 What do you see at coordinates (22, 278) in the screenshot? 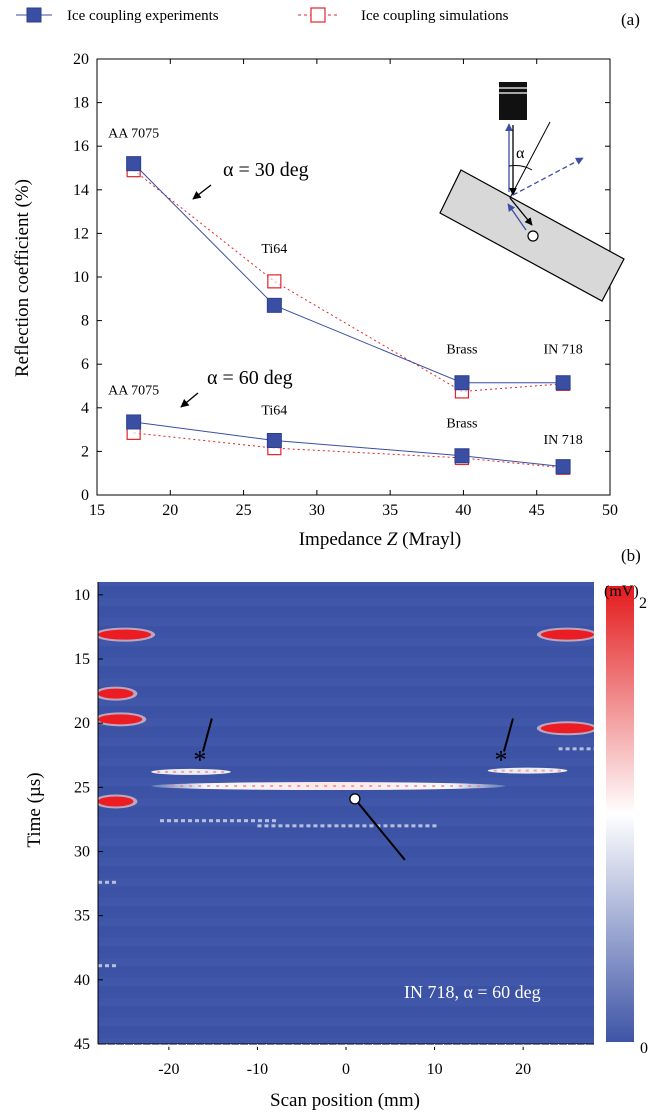
I see `y-axis-label-a: Reflection coefficient (%)` at bounding box center [22, 278].